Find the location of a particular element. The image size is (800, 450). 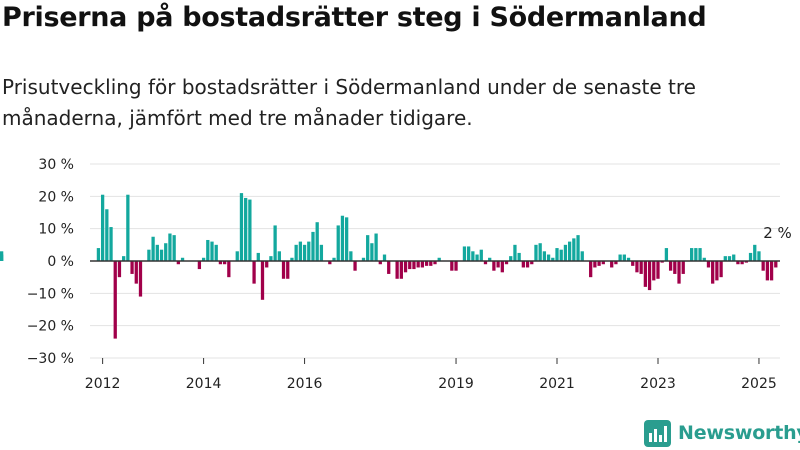

x-tick-label: 2016 is located at coordinates (305, 384).